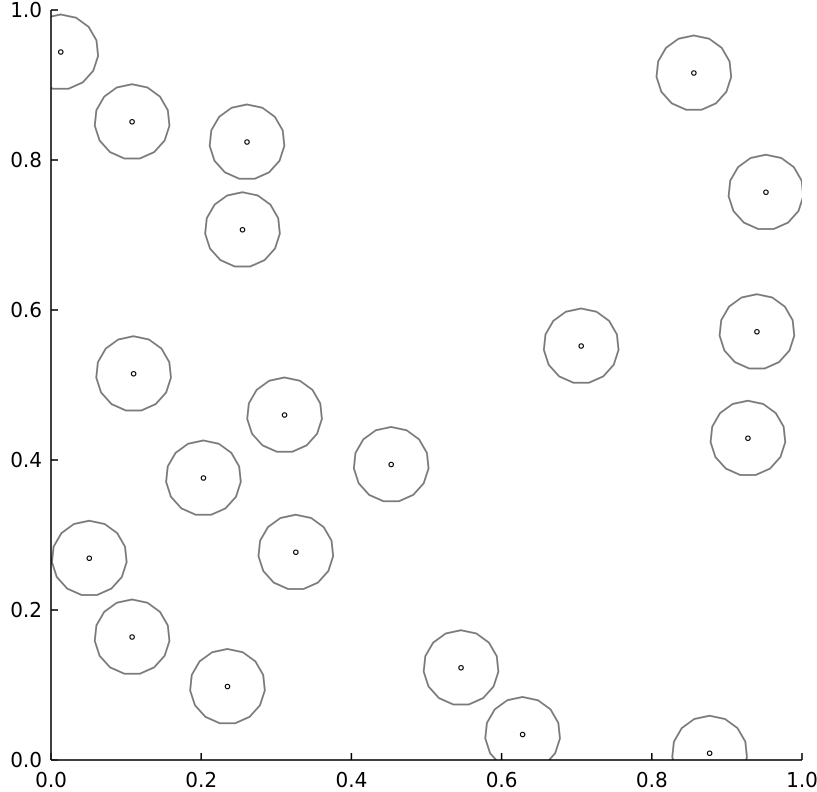 The image size is (817, 792). Describe the element at coordinates (26, 310) in the screenshot. I see `y-tick-label: 0.6` at that location.